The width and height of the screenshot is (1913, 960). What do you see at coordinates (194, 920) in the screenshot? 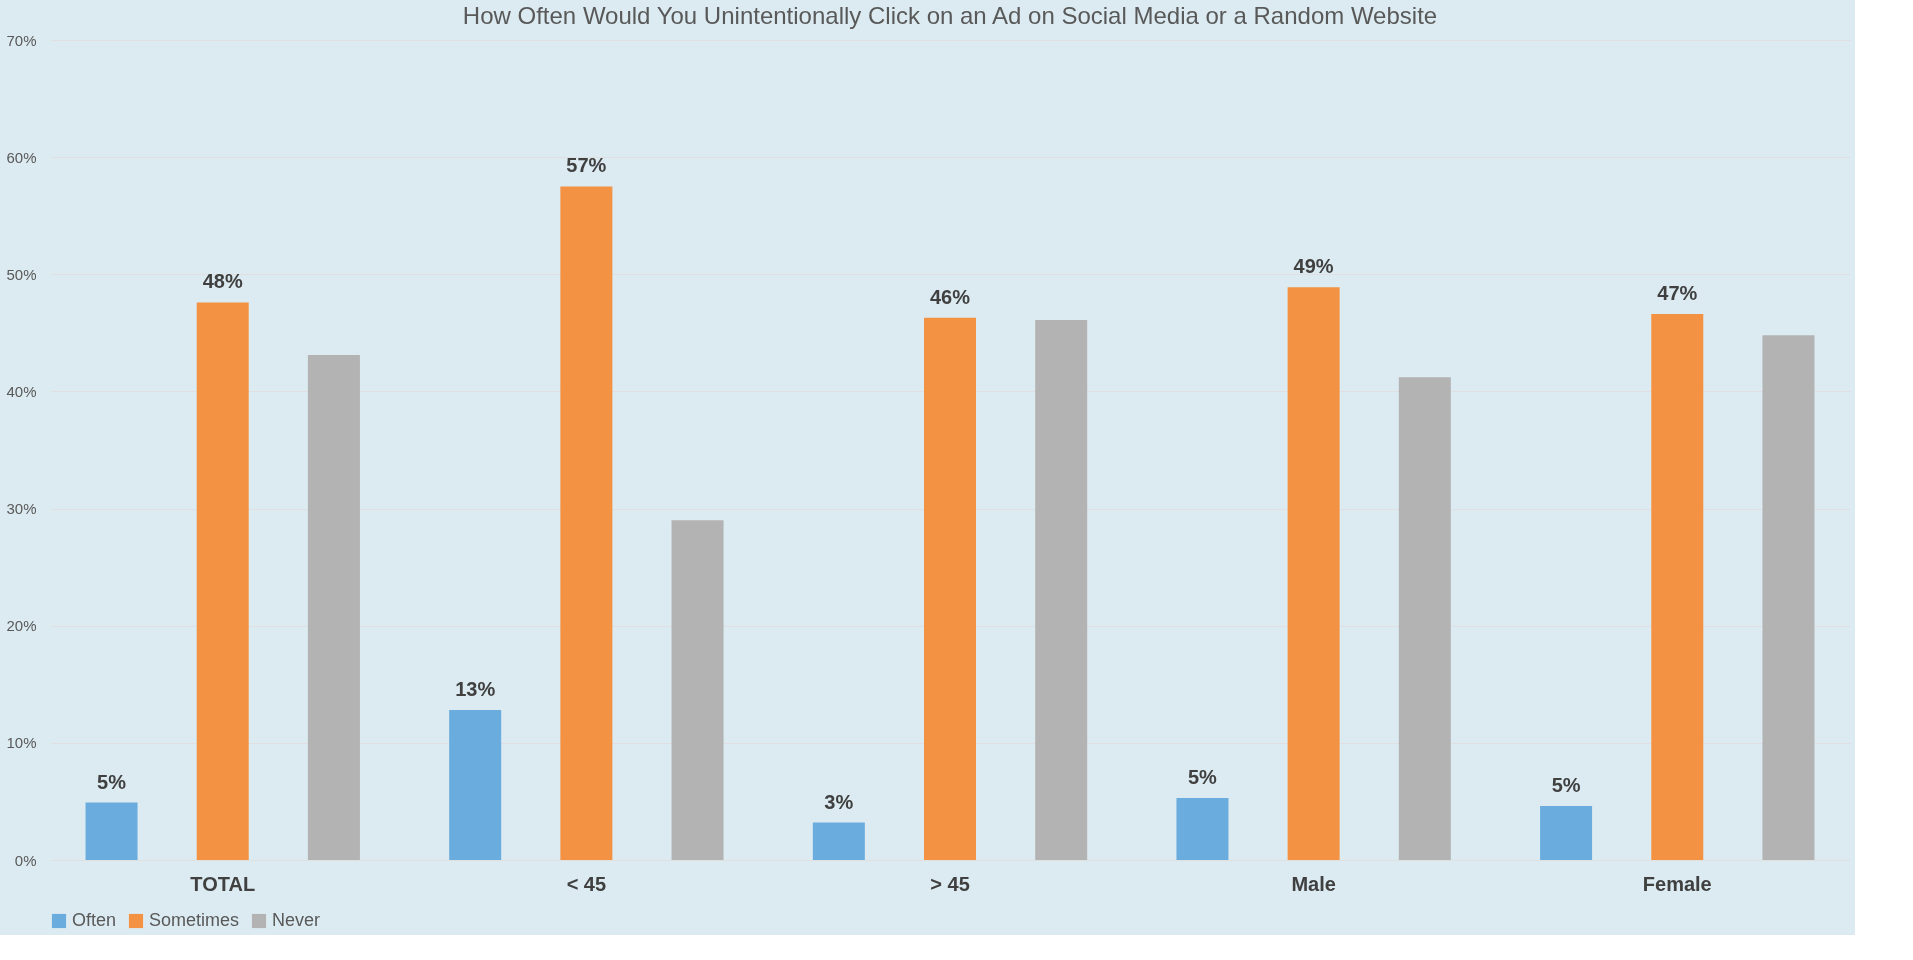
I see `legend-label: Sometimes` at bounding box center [194, 920].